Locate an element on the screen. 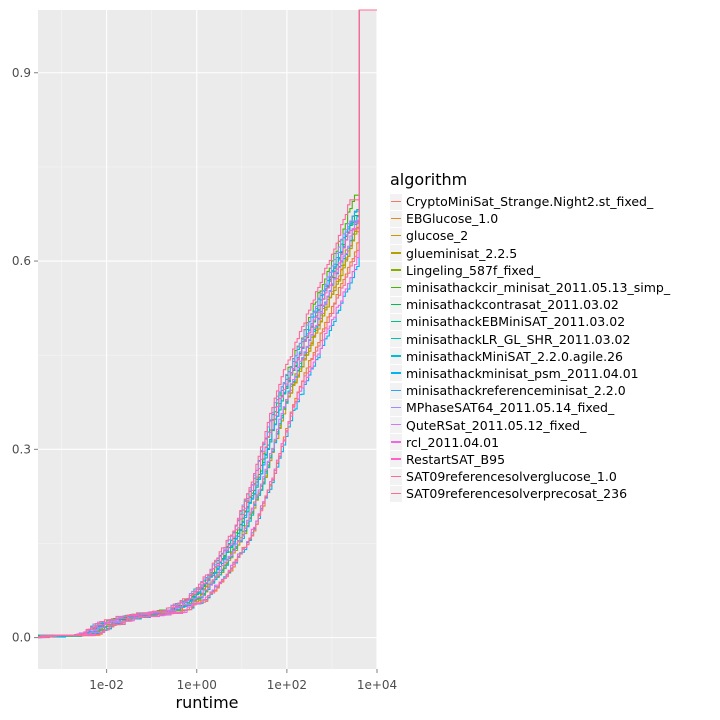  y-tick-label: 0.3 is located at coordinates (21, 449).